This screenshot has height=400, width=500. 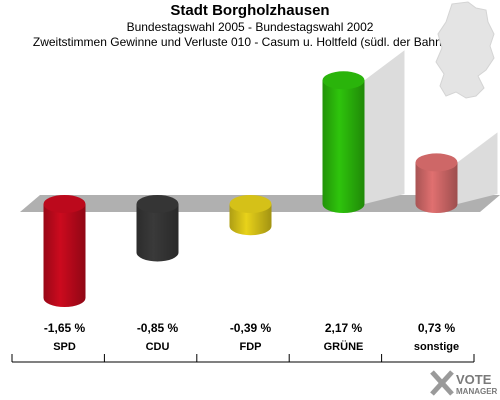 I want to click on value-label-4: 0,73 %, so click(x=437, y=328).